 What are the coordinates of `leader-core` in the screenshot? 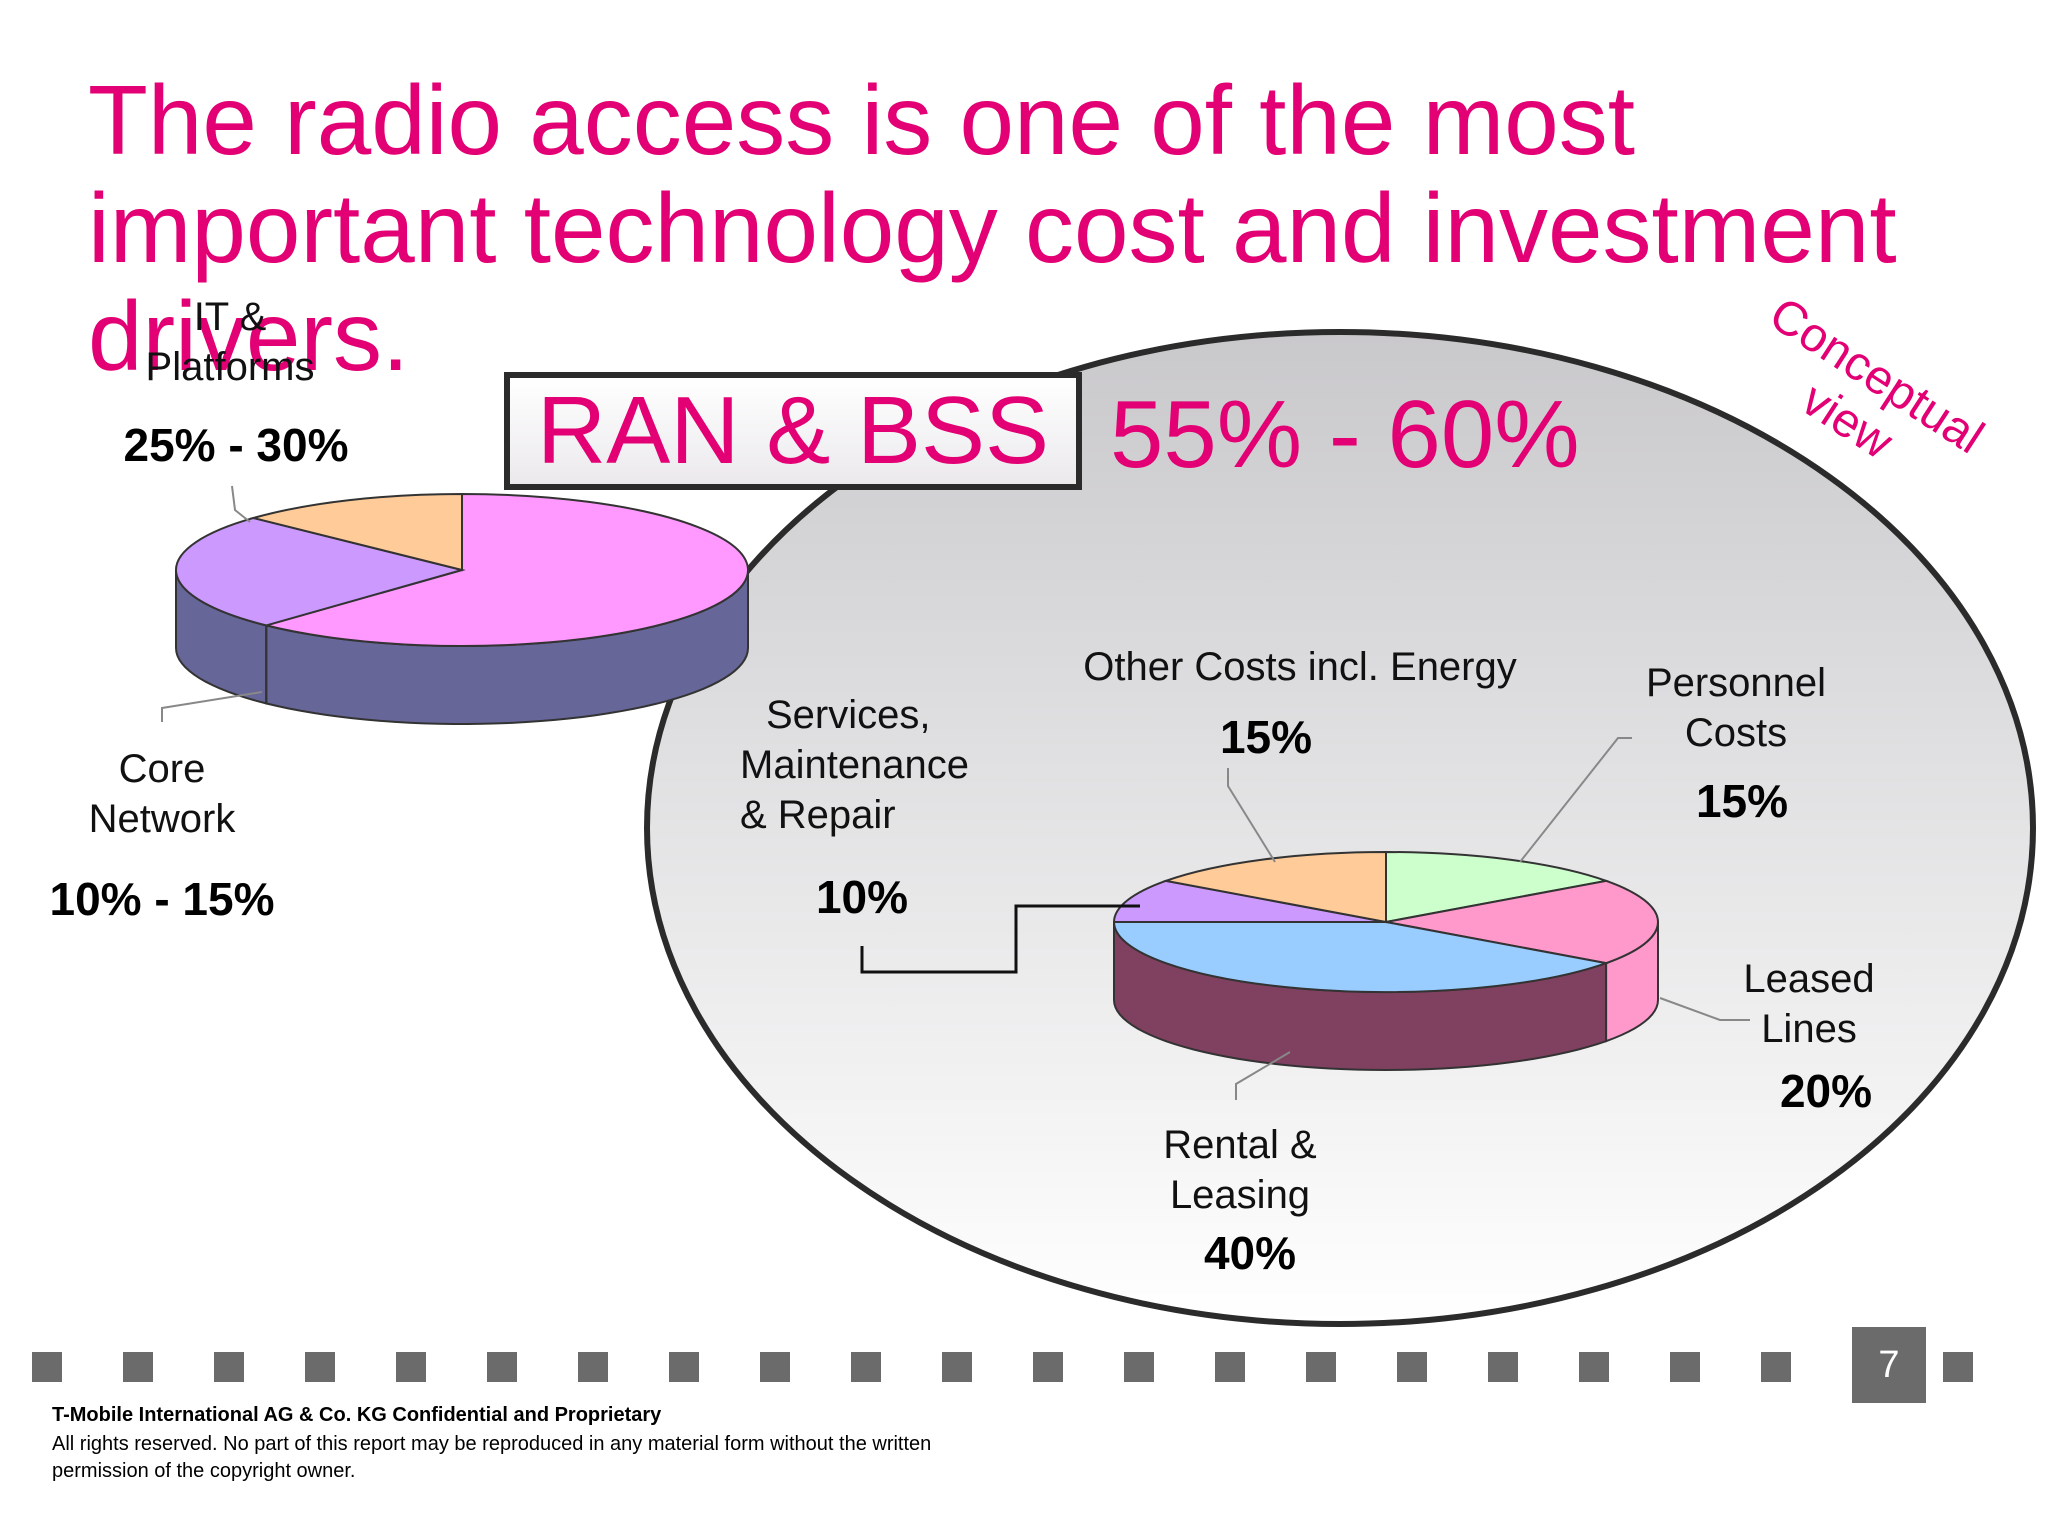 It's located at (212, 706).